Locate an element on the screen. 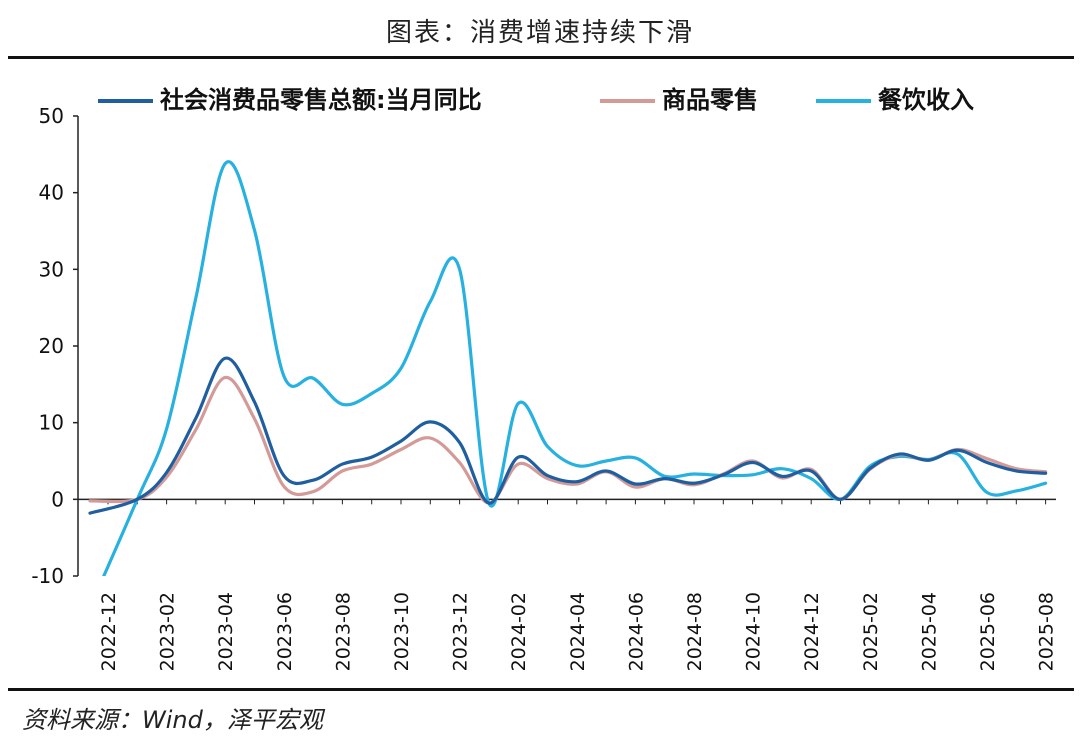 This screenshot has width=1080, height=737. legend-label-2: 餐饮收入 is located at coordinates (926, 100).